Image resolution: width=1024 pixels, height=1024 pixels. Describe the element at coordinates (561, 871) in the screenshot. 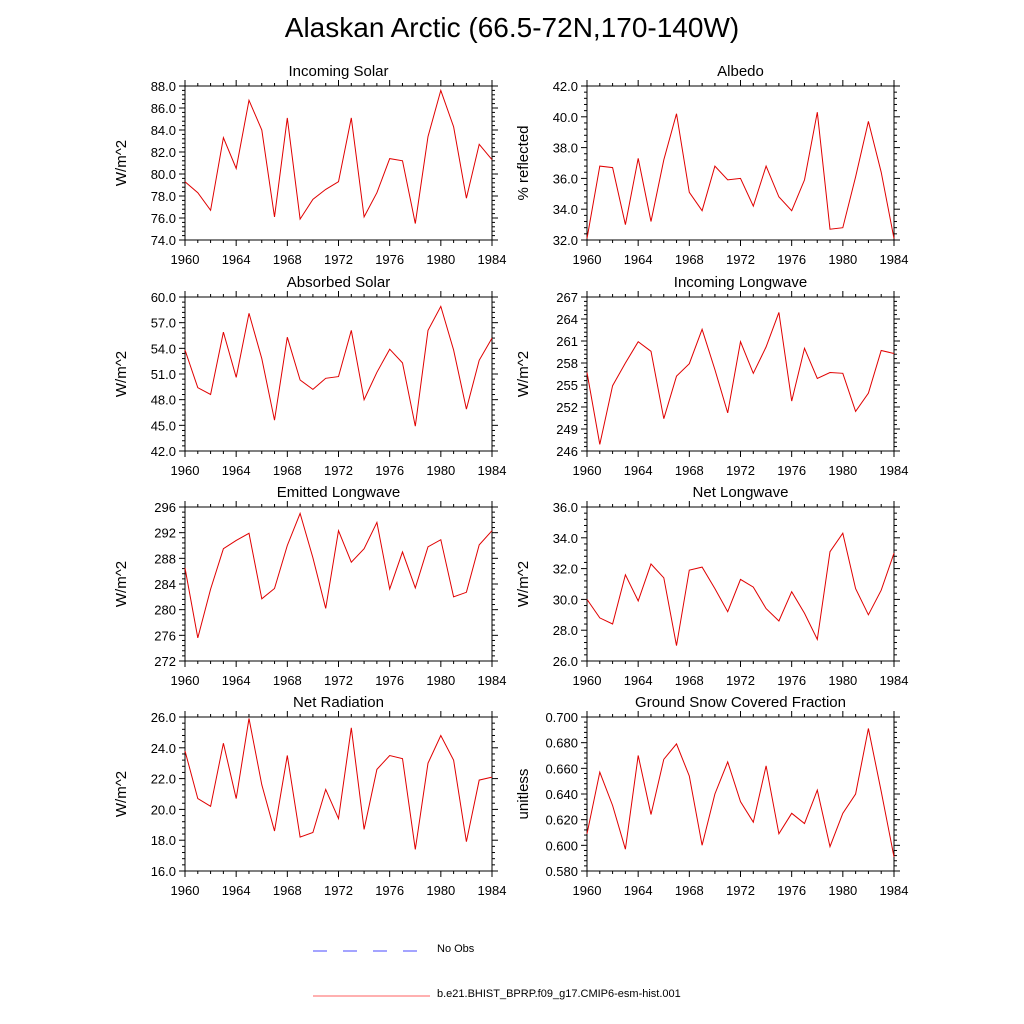

I see `y-tick-label: 0.580` at that location.